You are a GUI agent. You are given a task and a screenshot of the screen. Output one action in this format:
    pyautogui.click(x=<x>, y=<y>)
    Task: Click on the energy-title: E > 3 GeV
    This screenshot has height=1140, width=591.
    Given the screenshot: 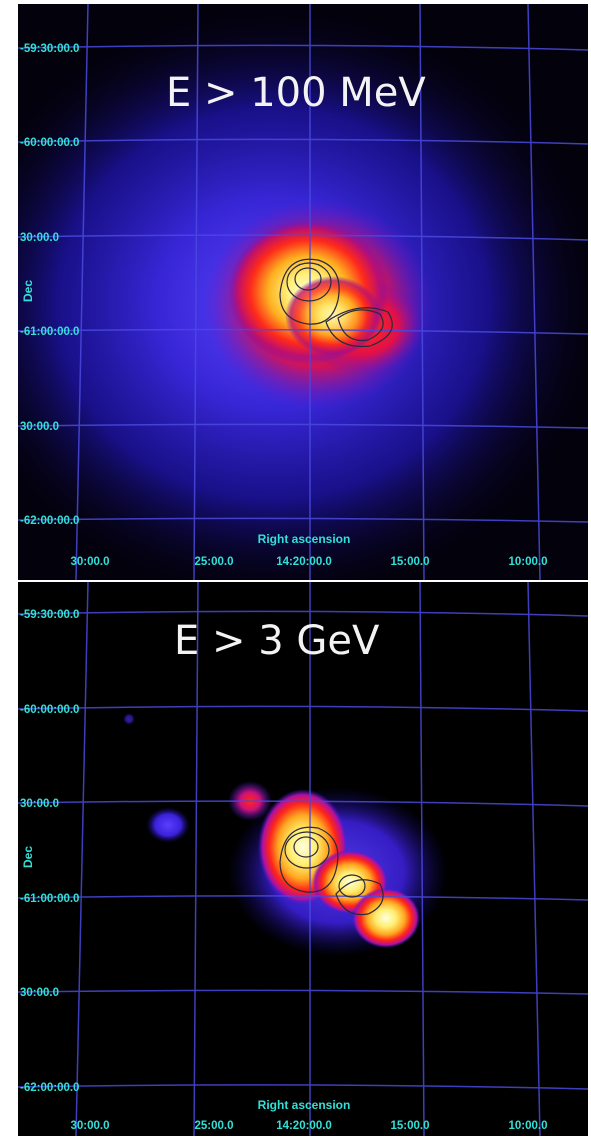 What is the action you would take?
    pyautogui.click(x=277, y=641)
    